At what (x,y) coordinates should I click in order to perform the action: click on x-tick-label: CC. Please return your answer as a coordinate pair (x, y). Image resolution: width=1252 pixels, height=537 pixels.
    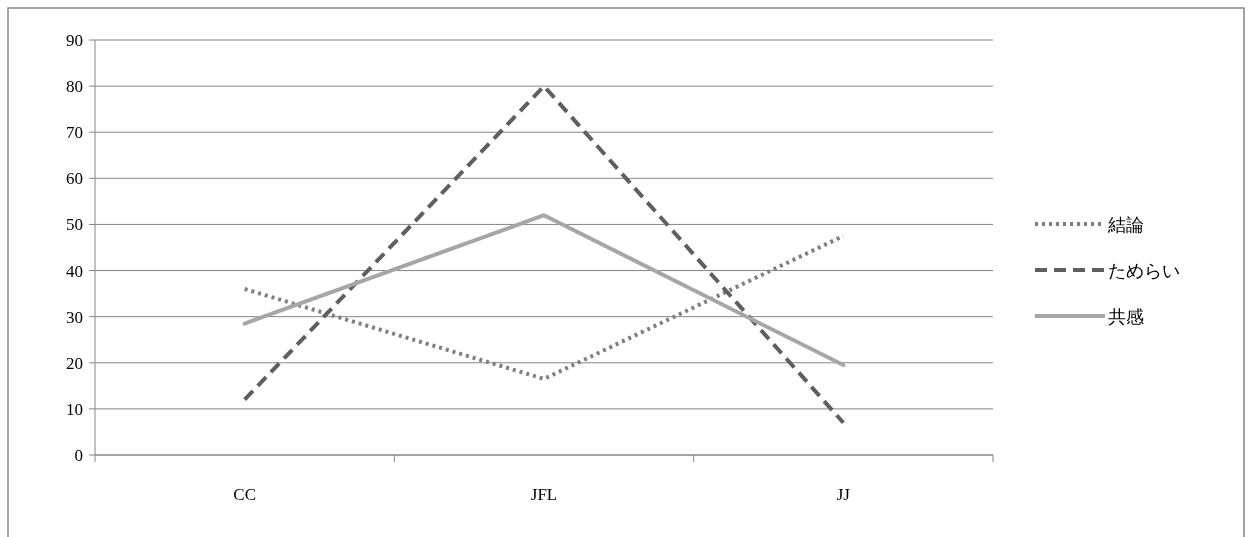
    Looking at the image, I should click on (245, 494).